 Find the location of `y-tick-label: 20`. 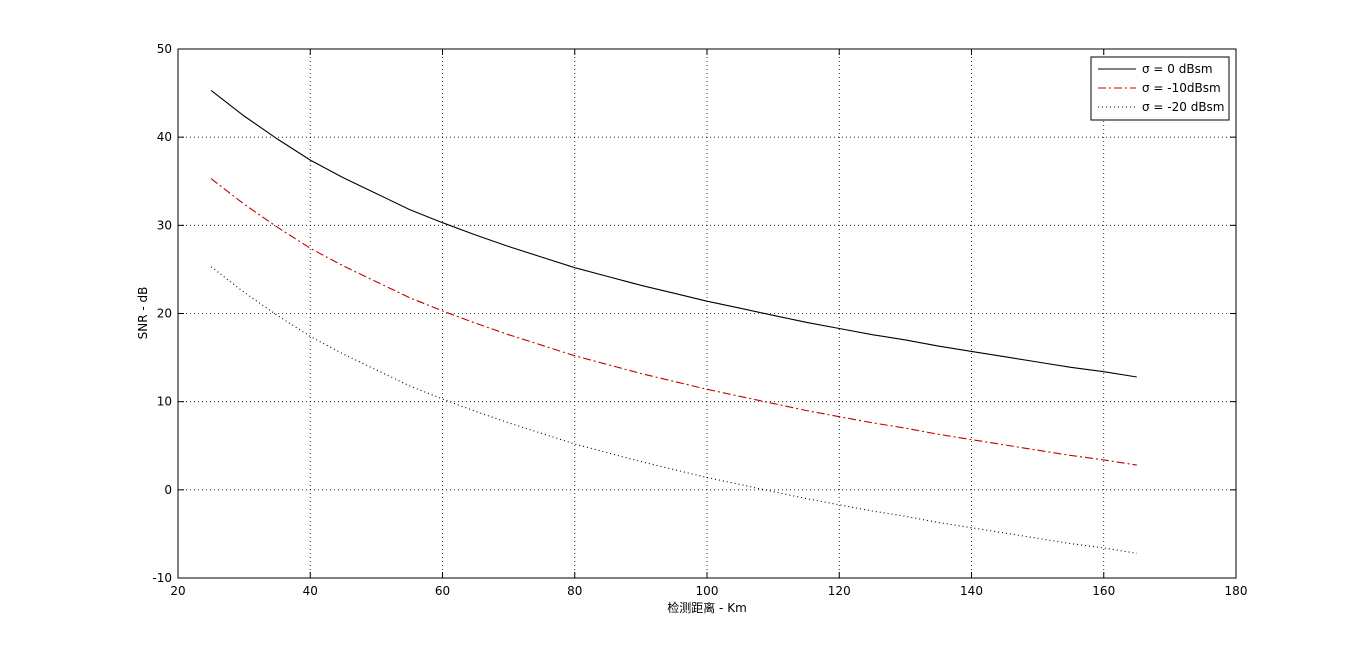

y-tick-label: 20 is located at coordinates (164, 314).